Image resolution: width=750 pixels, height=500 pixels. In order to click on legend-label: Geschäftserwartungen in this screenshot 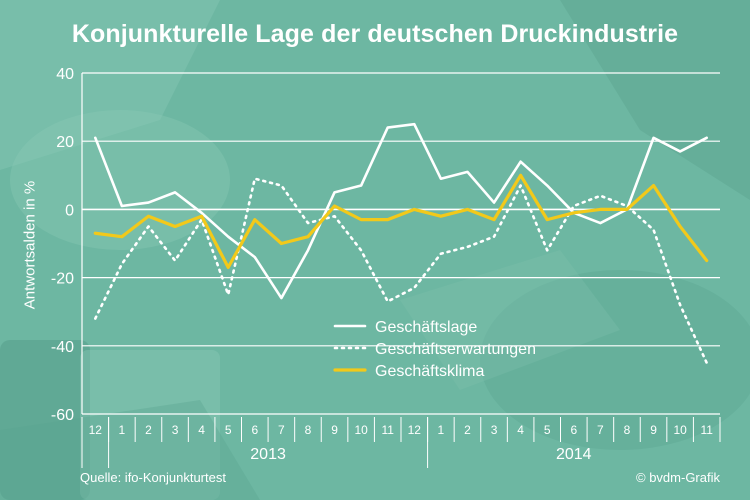, I will do `click(455, 349)`.